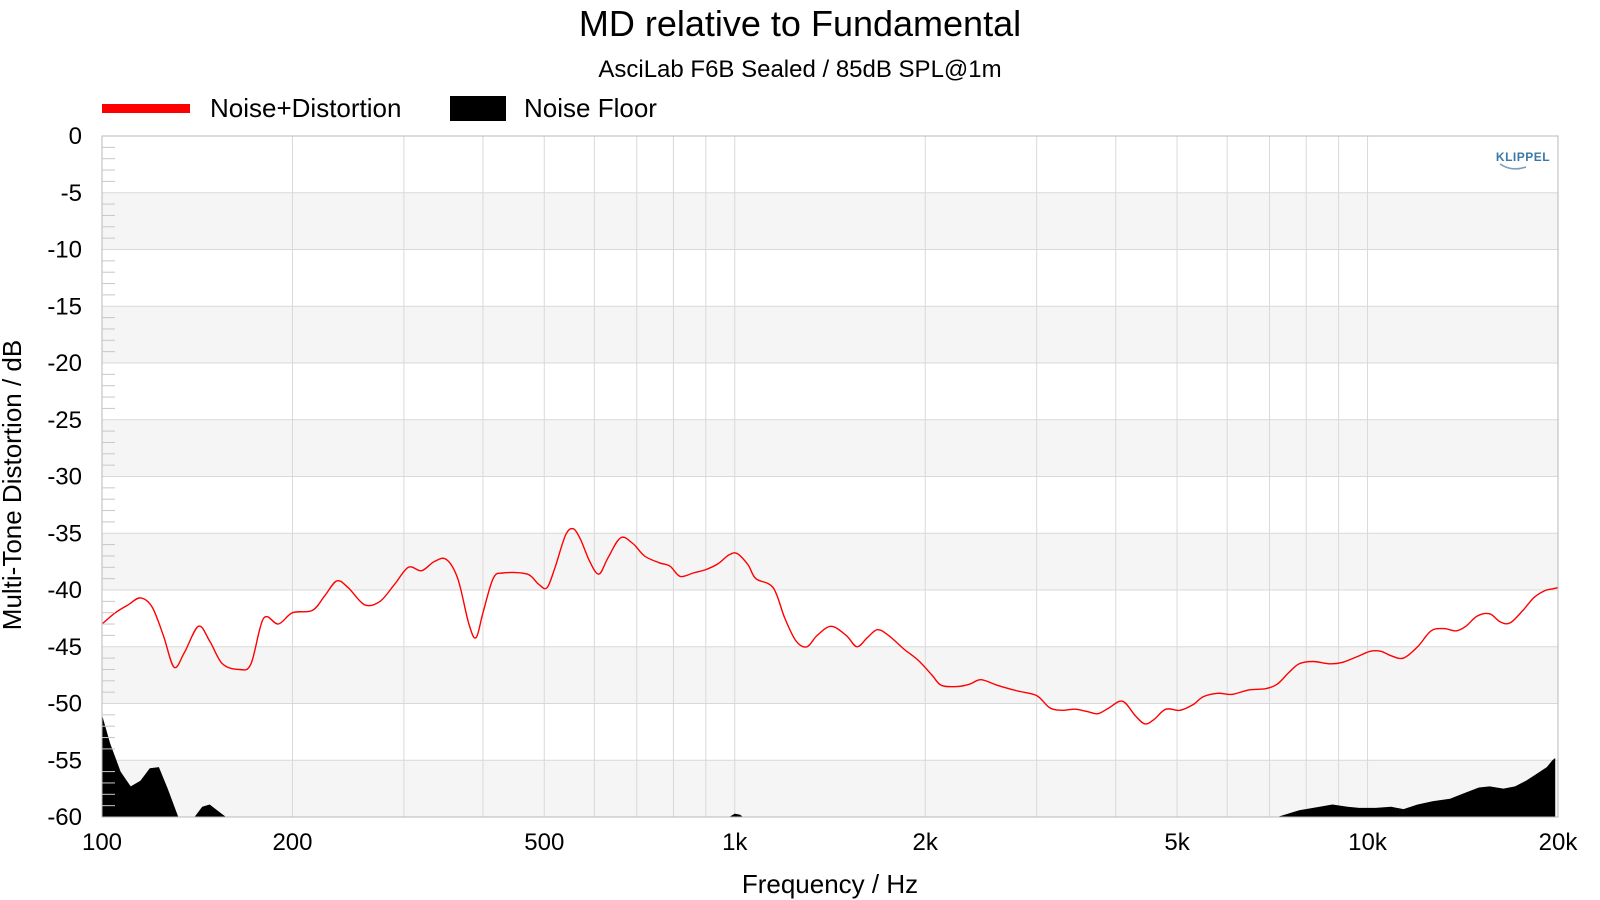 The image size is (1600, 900). I want to click on y-tick-label: -15, so click(64, 306).